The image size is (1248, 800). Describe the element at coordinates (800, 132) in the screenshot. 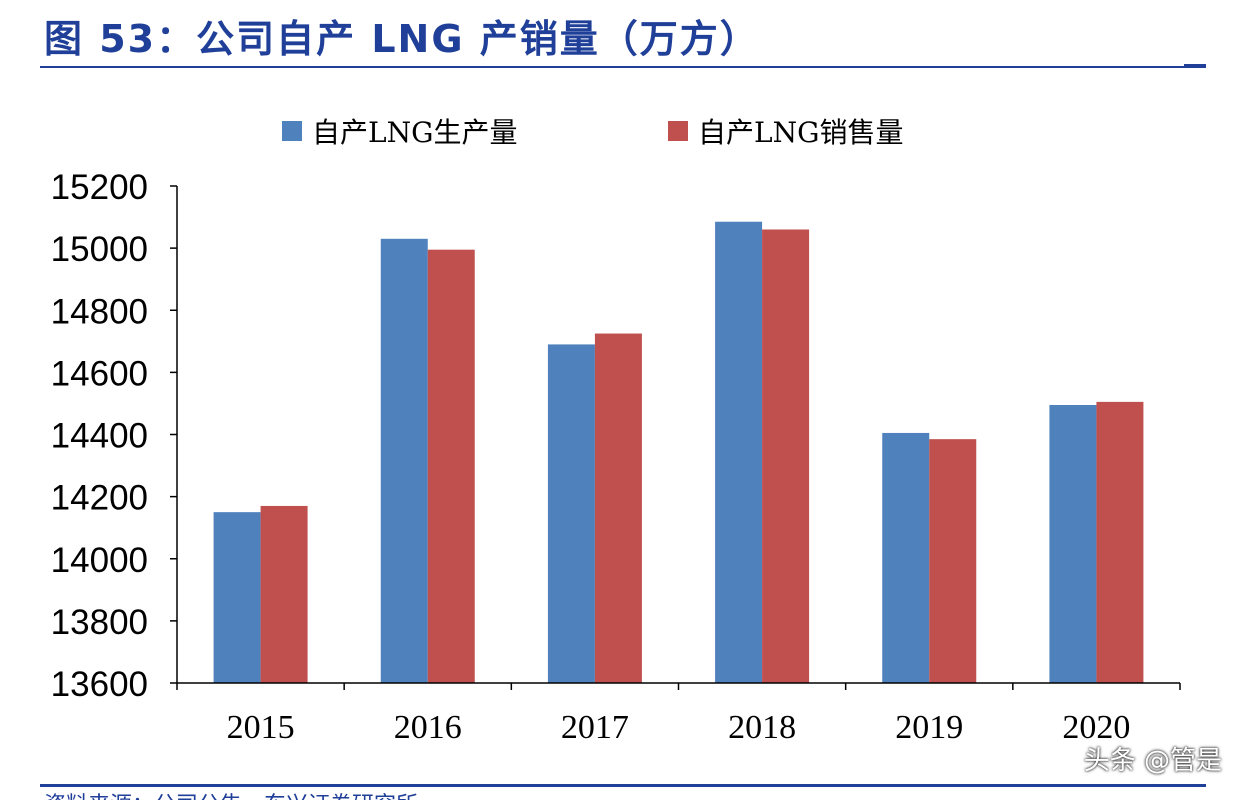

I see `legend-label: 自产LNG销售量` at that location.